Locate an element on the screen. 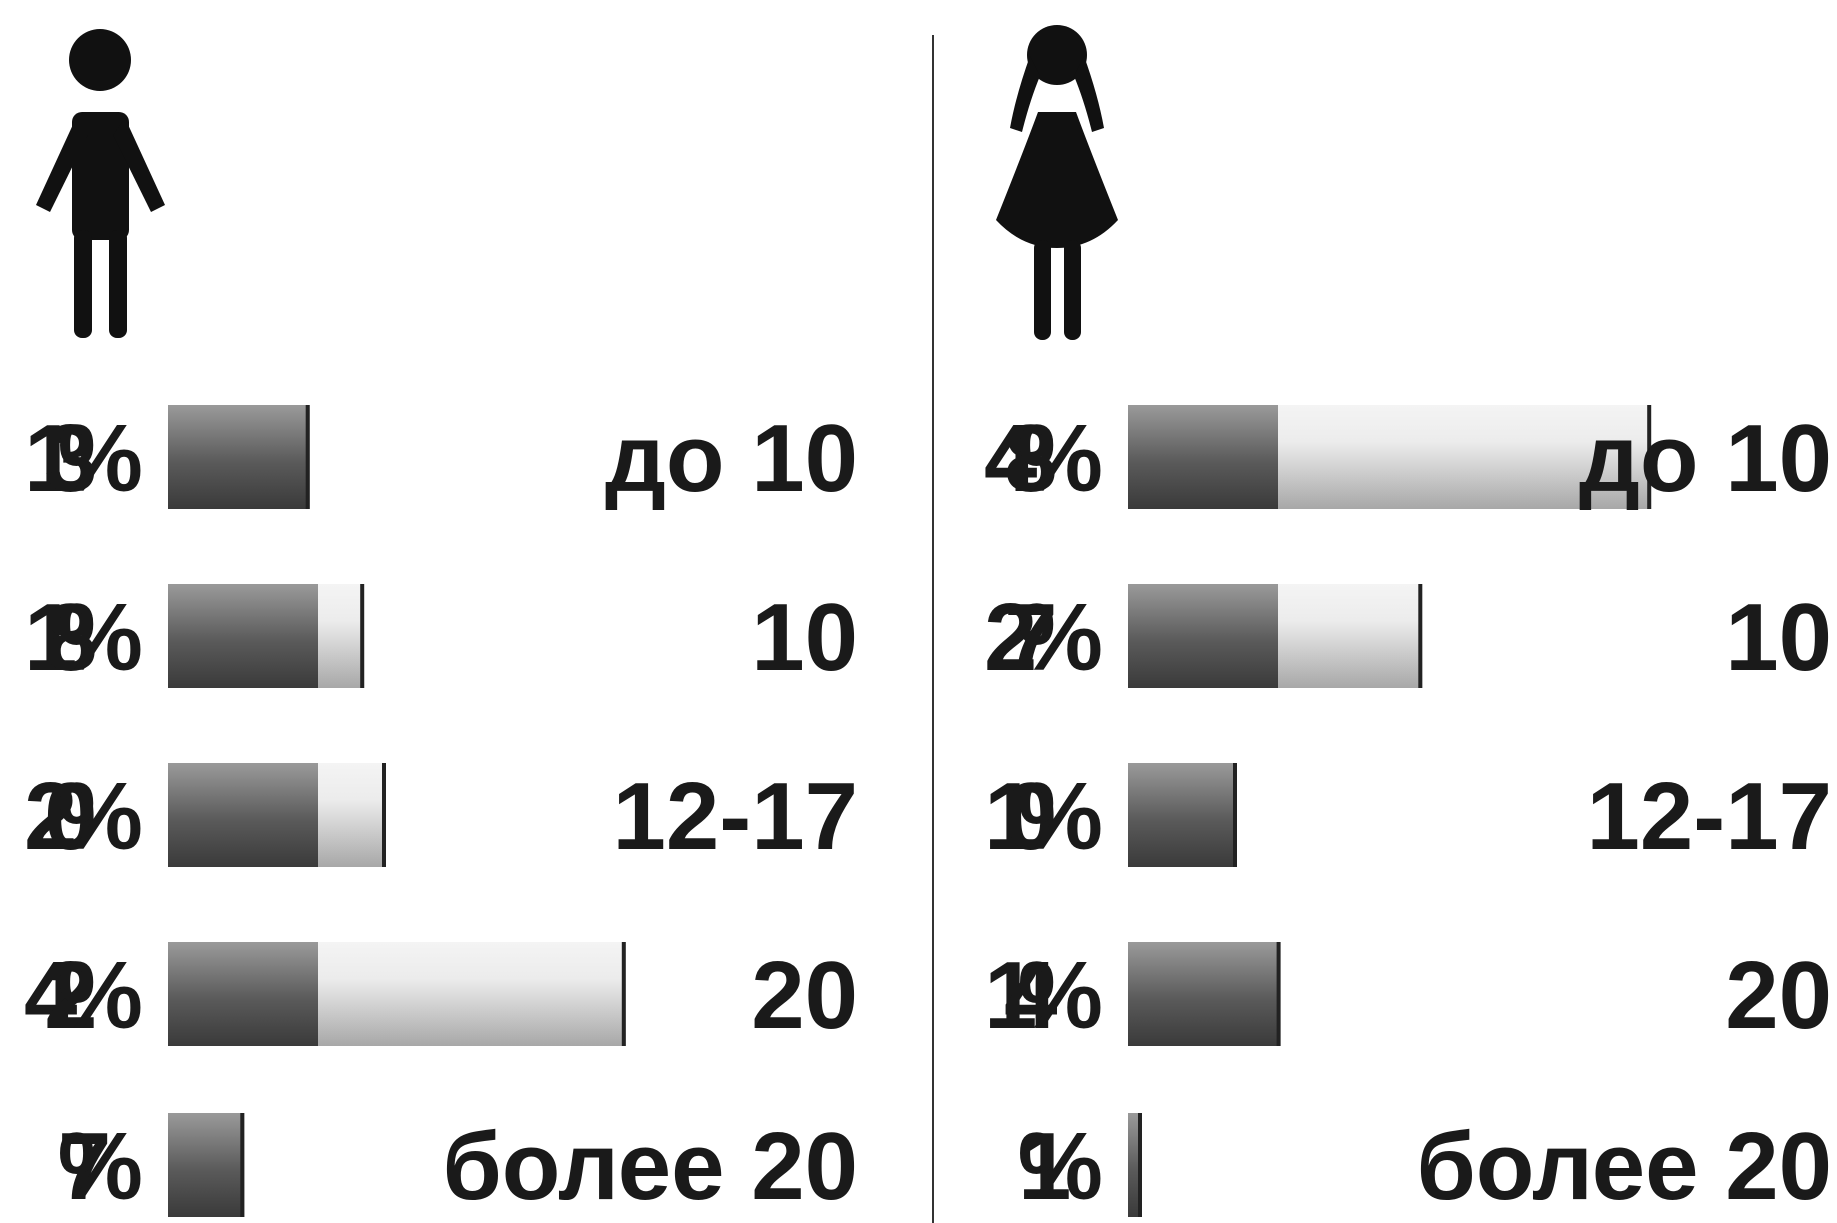 The height and width of the screenshot is (1223, 1837). girls-category-label-4: более 20 is located at coordinates (1625, 1166).